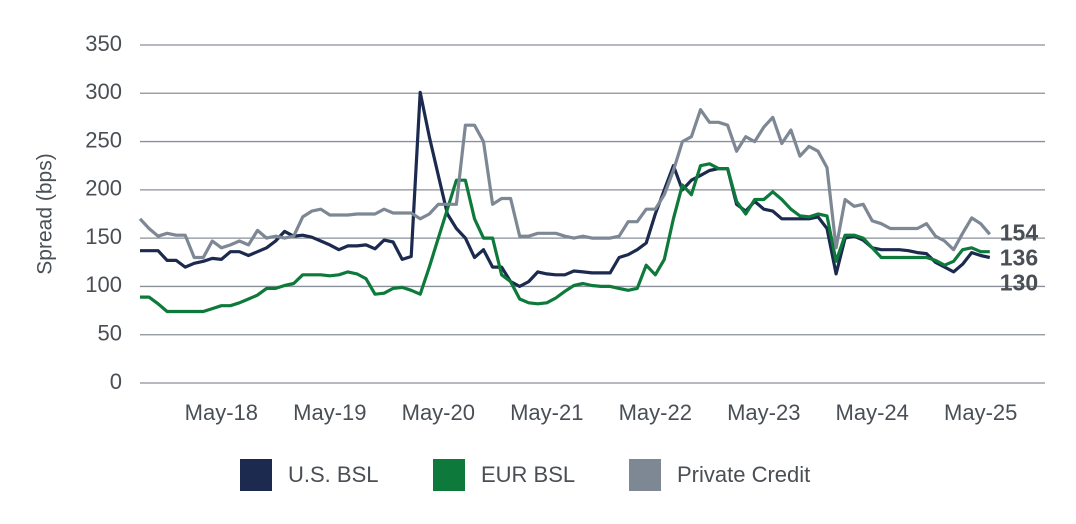 Image resolution: width=1076 pixels, height=524 pixels. I want to click on y-tick-label: 0, so click(116, 381).